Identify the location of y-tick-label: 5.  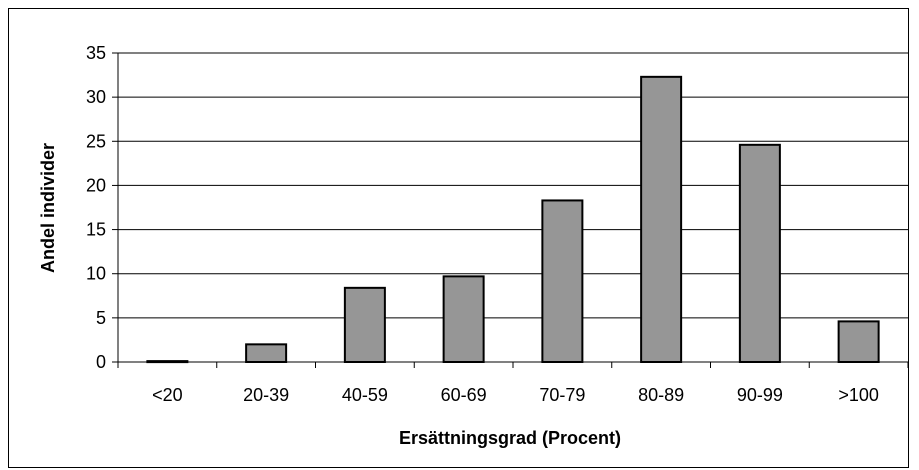
(101, 318).